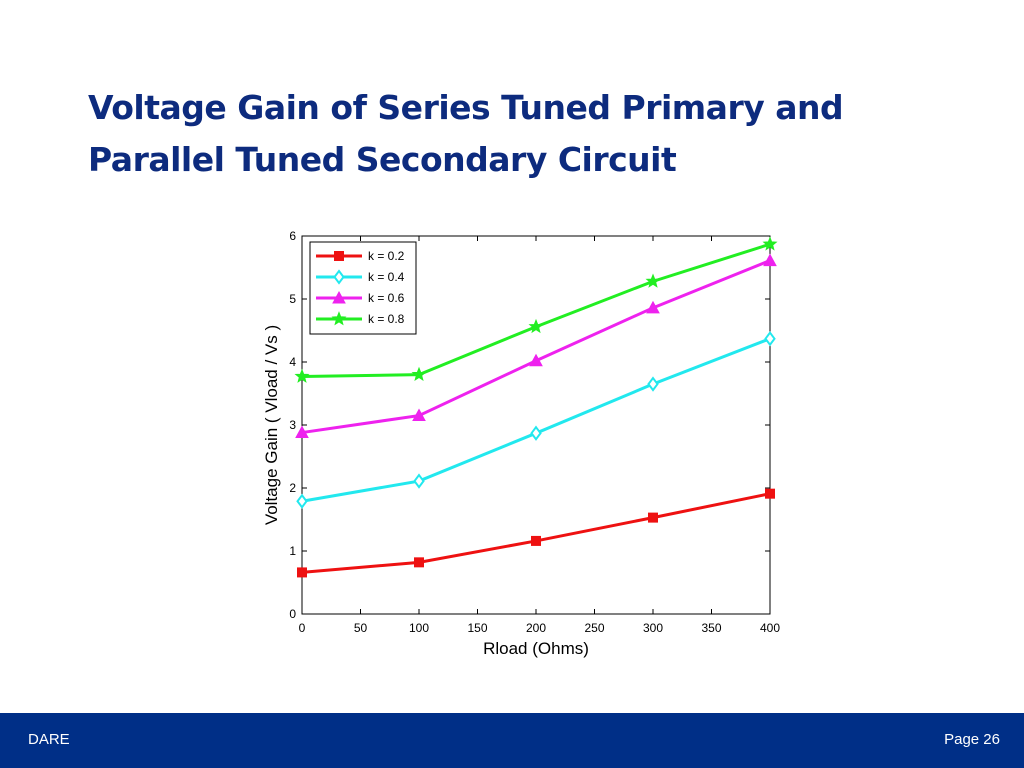  I want to click on legend-label: k = 0.6, so click(386, 298).